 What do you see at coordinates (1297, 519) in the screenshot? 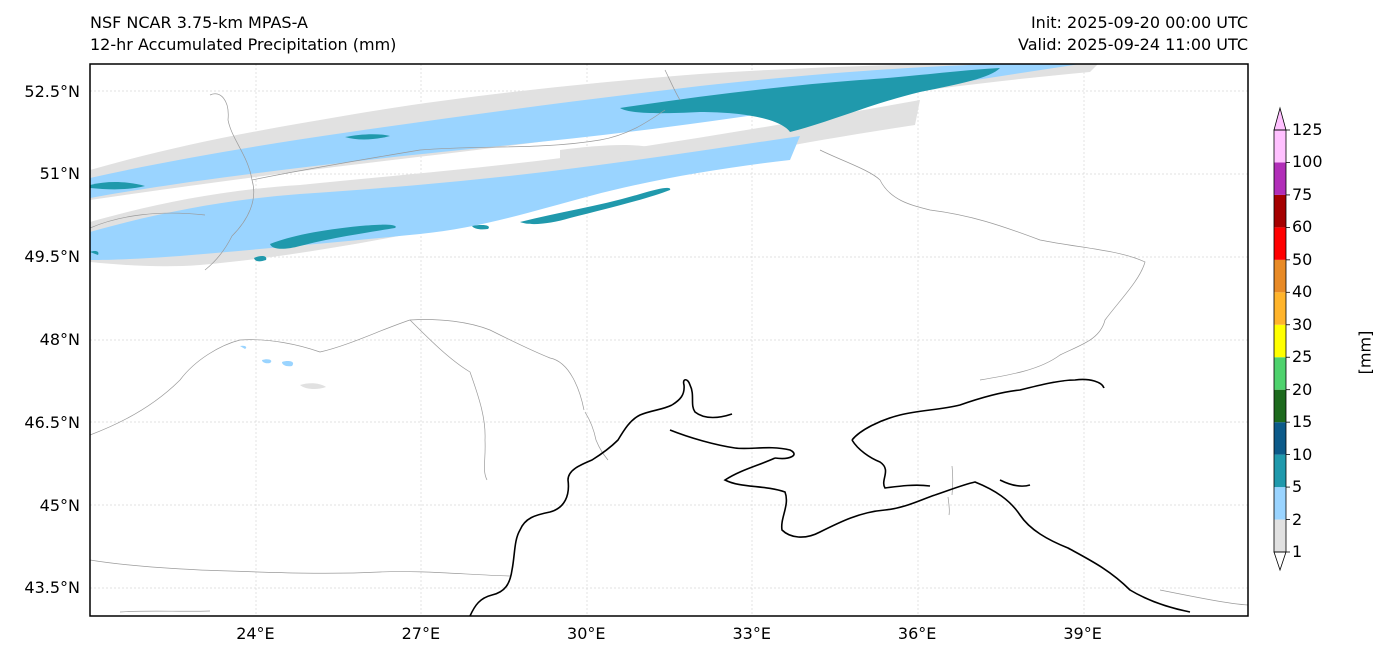
I see `colorbar-level-label: 2` at bounding box center [1297, 519].